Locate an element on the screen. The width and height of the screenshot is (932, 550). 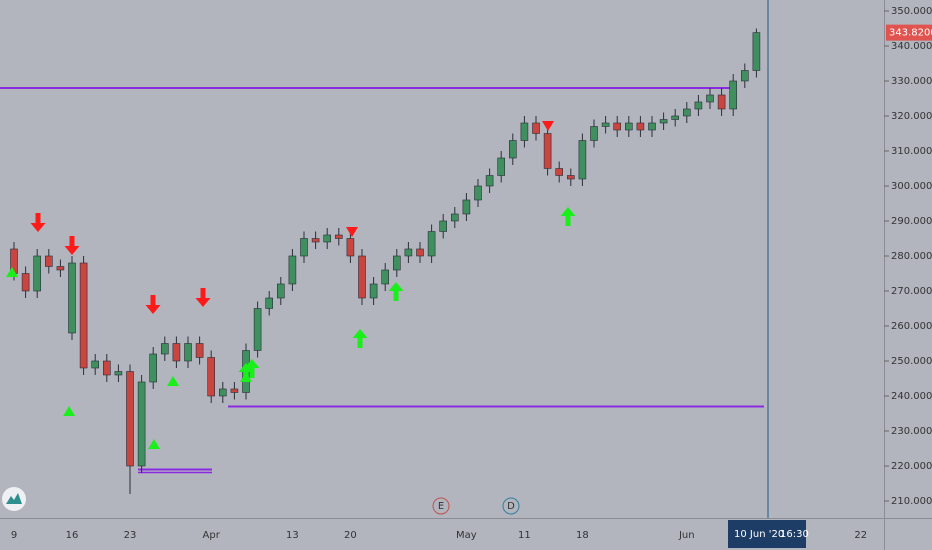
y-tick-label: 250.0000 is located at coordinates (911, 361).